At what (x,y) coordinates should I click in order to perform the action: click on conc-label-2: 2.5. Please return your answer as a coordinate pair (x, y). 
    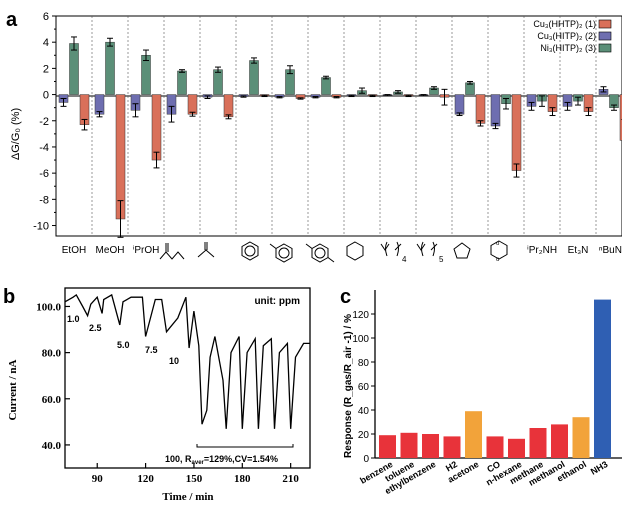
    Looking at the image, I should click on (95, 328).